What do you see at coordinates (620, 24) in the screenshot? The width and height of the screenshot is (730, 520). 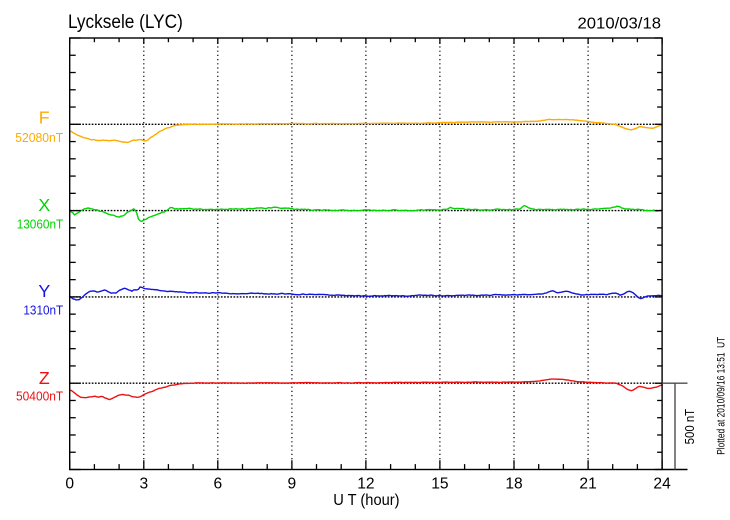 I see `svg-text: 2010/03/18` at bounding box center [620, 24].